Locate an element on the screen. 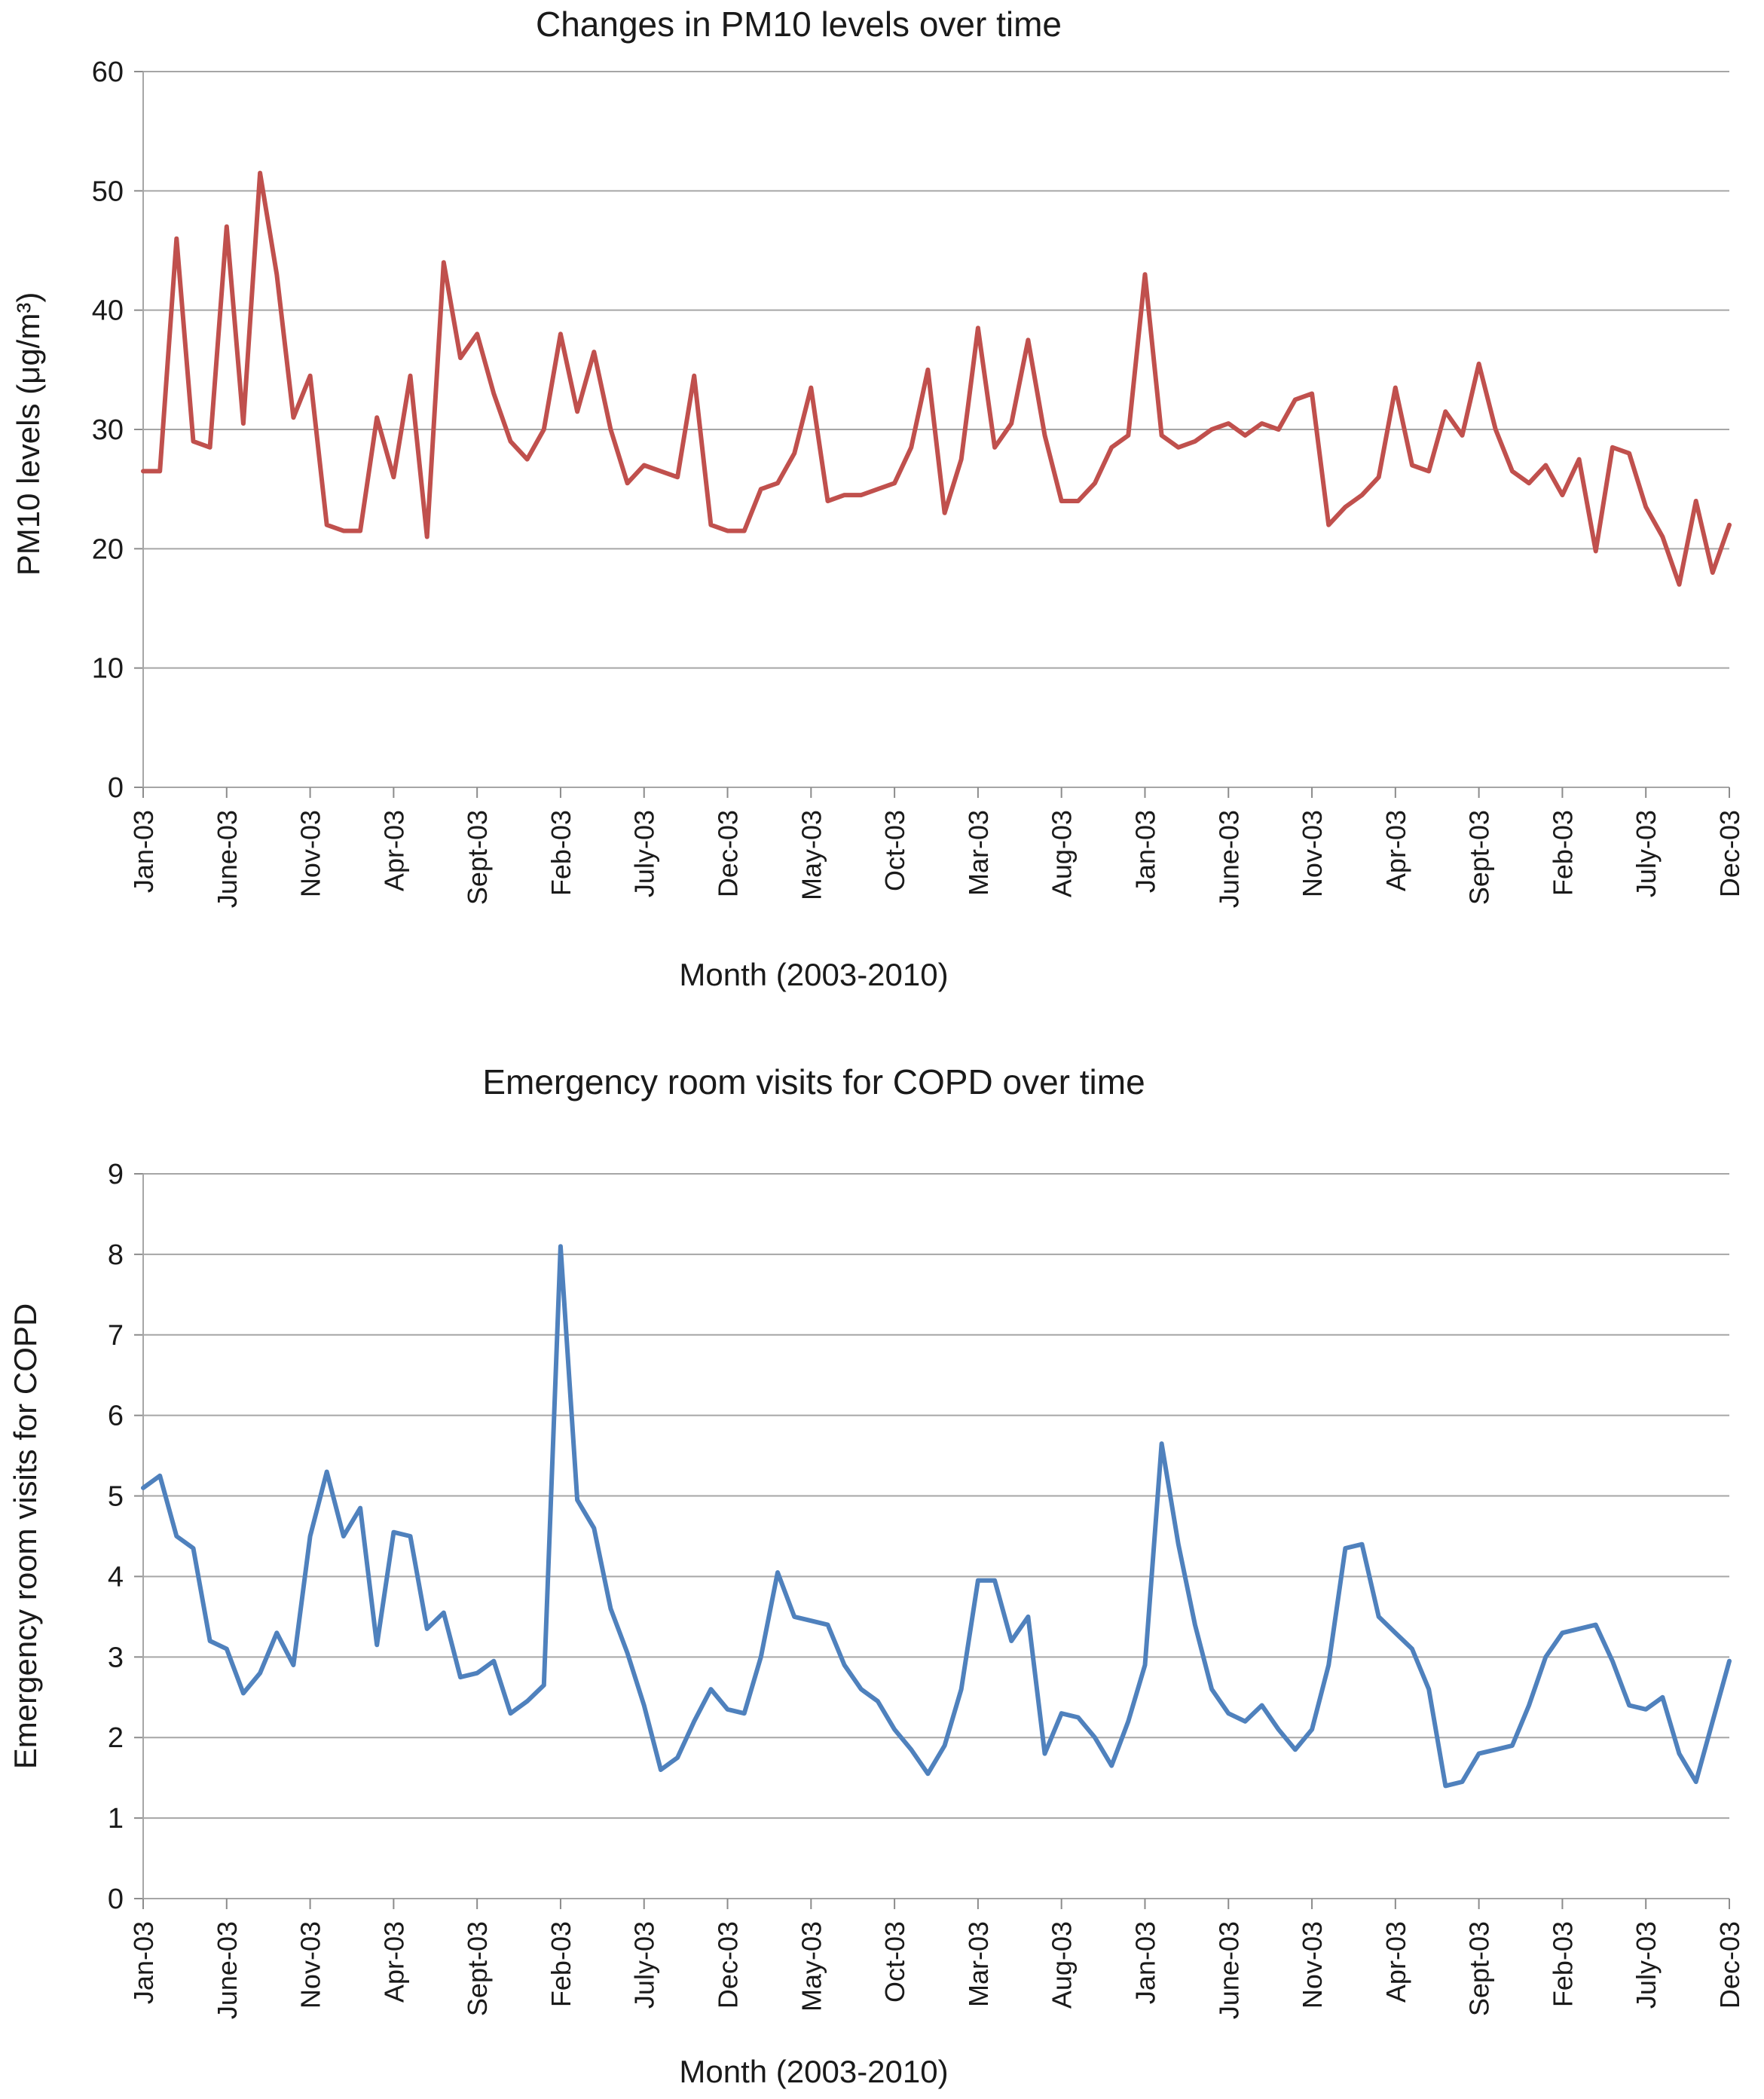  copd-x-axis-title: Month (2003-2010) is located at coordinates (813, 2071).